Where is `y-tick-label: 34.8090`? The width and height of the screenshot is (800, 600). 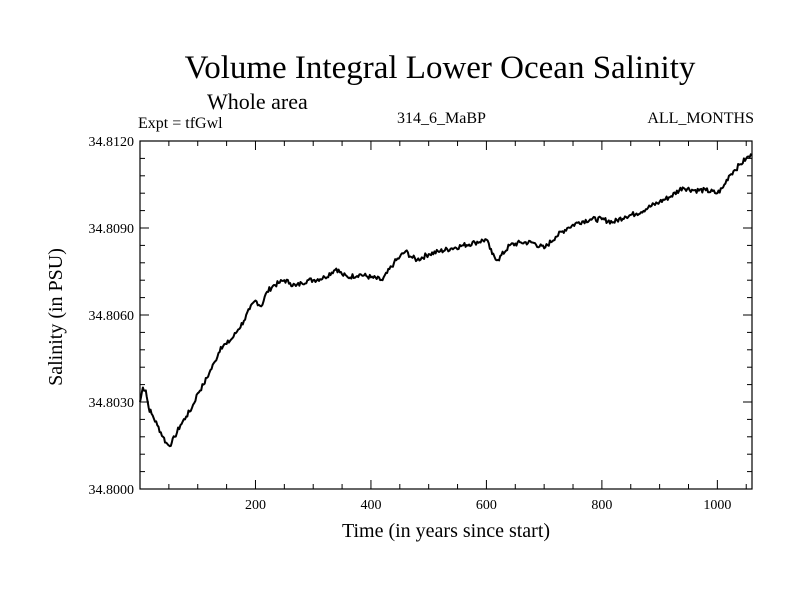 y-tick-label: 34.8090 is located at coordinates (112, 229).